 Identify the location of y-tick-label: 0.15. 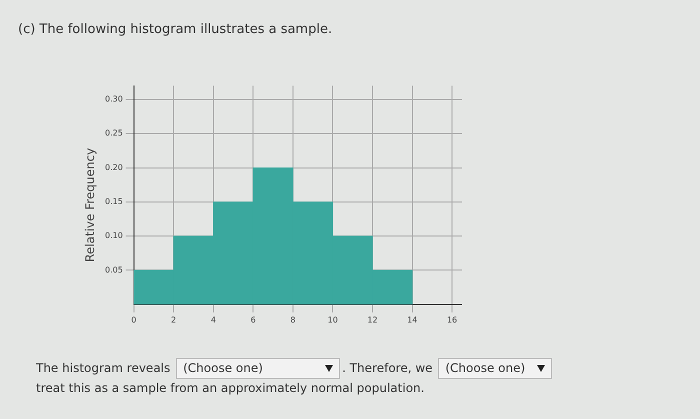
(114, 201).